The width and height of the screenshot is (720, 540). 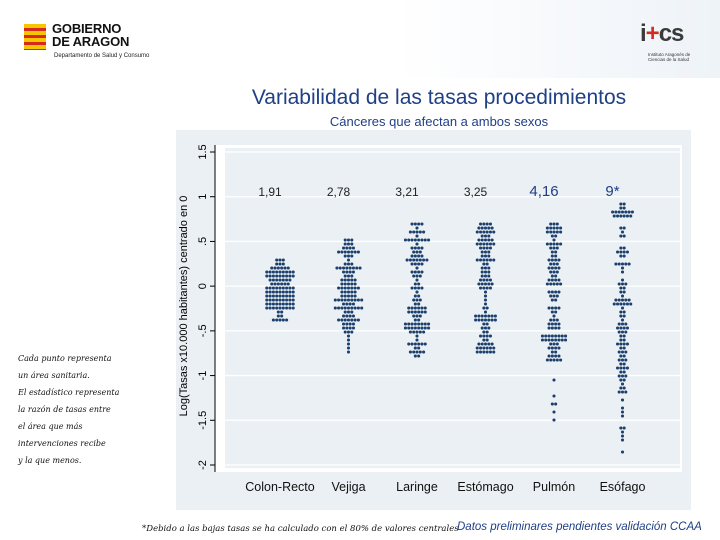 I want to click on chart-subtitle: Cánceres que afectan a ambos sexos, so click(x=439, y=121).